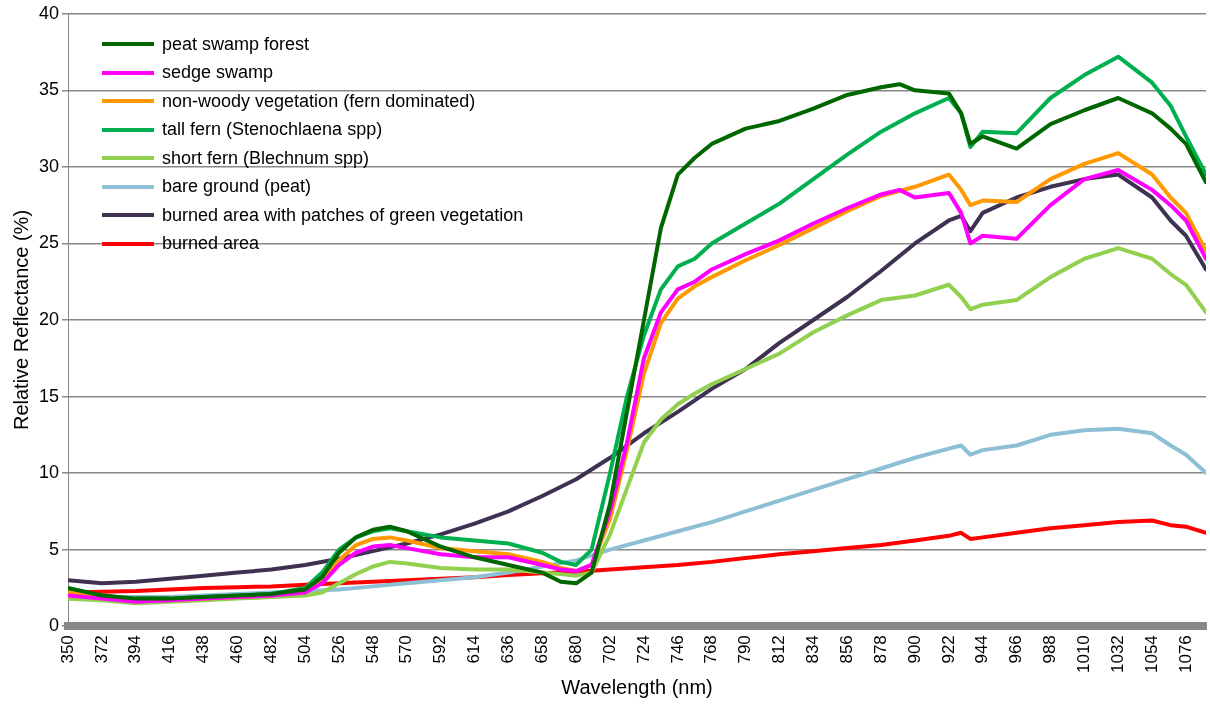 The width and height of the screenshot is (1210, 704). I want to click on x-tick-label: 922, so click(948, 649).